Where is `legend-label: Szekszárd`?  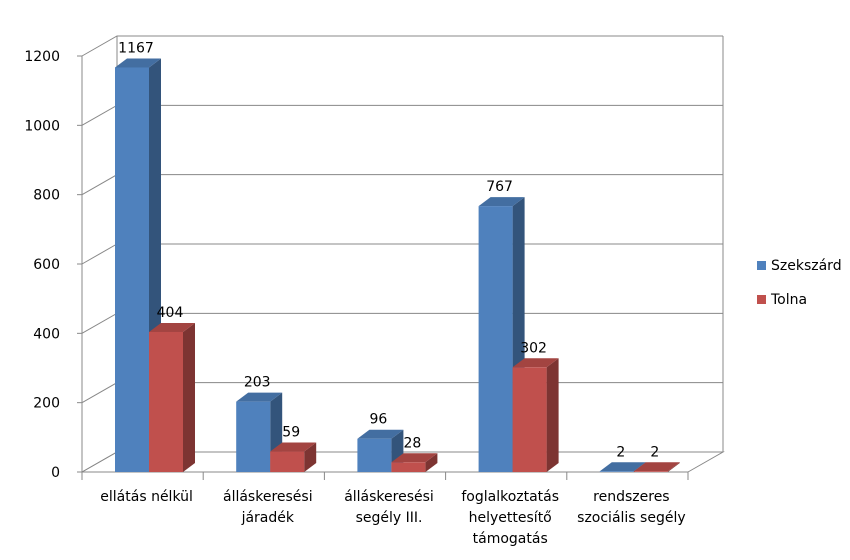
legend-label: Szekszárd is located at coordinates (806, 266).